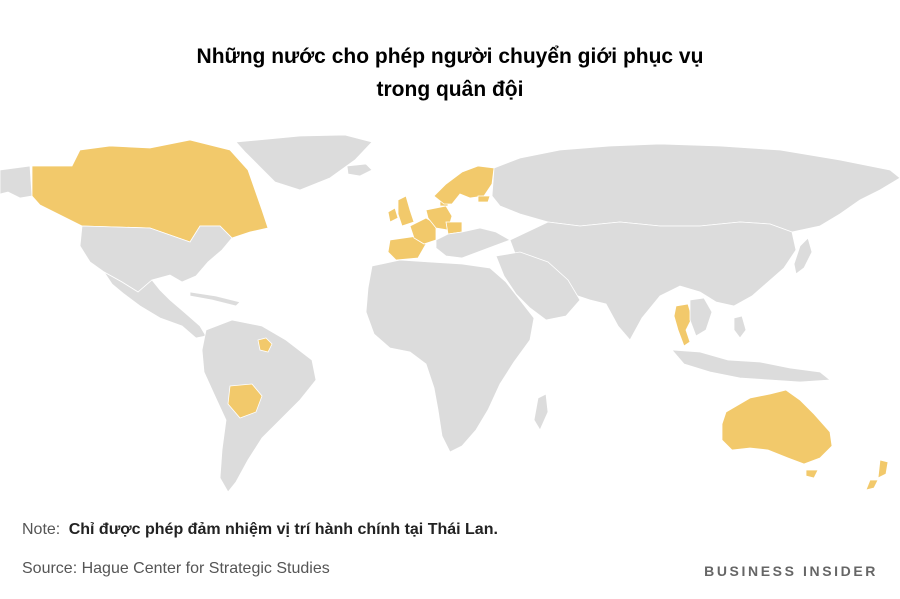 This screenshot has height=599, width=900. Describe the element at coordinates (740, 327) in the screenshot. I see `philippines` at that location.